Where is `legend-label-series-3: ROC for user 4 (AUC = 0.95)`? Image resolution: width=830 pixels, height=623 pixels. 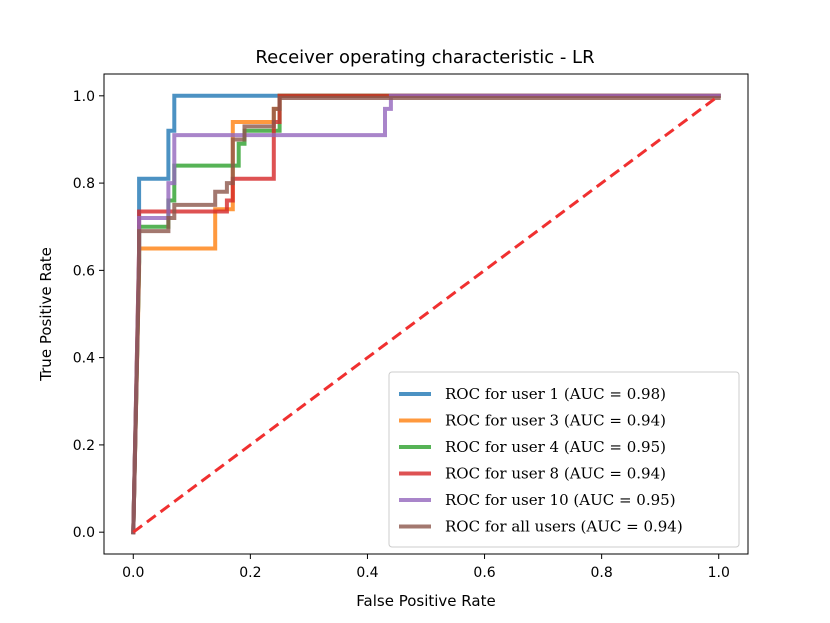
legend-label-series-3: ROC for user 4 (AUC = 0.95) is located at coordinates (555, 447).